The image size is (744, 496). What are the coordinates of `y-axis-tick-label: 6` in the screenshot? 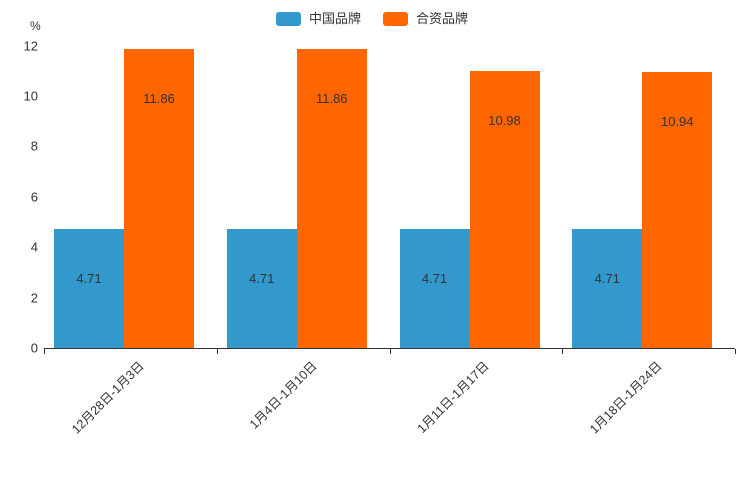 It's located at (34, 197).